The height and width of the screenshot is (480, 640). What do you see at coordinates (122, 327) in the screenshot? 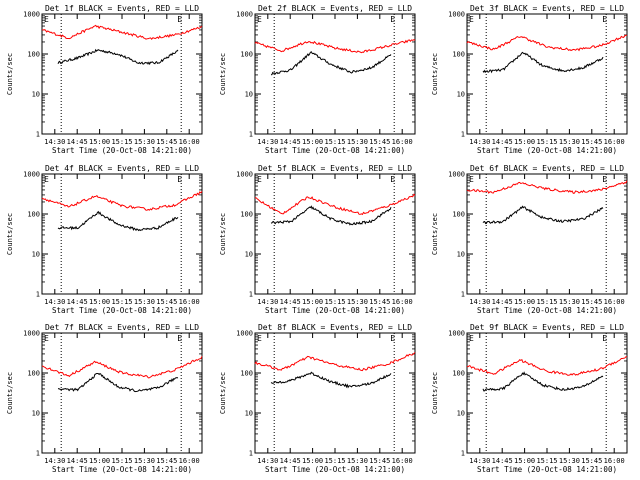
I see `panel-title: Det 7f BLACK = Events, RED = LLD` at bounding box center [122, 327].